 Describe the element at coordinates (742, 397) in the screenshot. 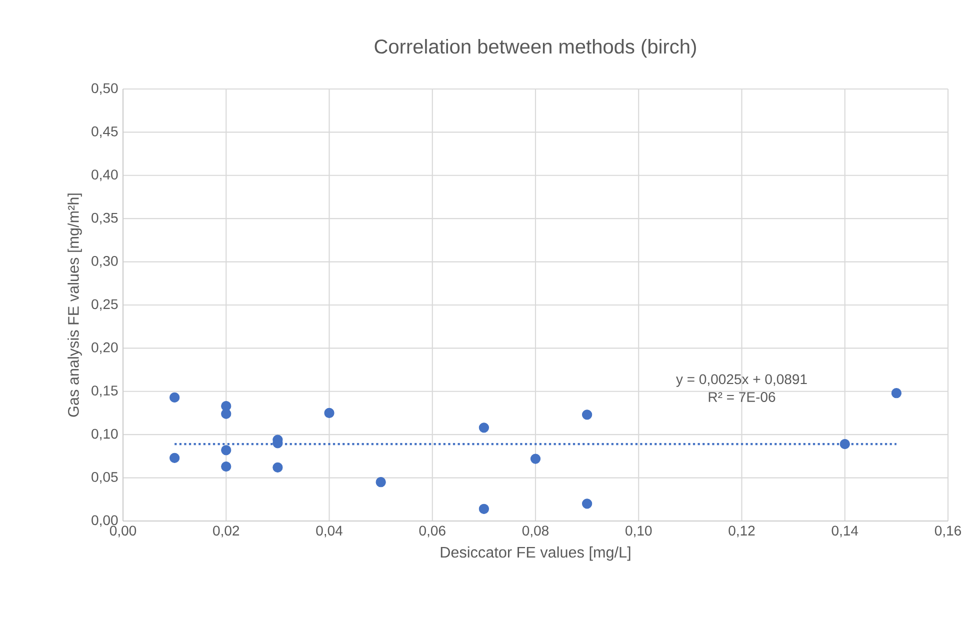

I see `annotation: R² = 7E-06` at that location.